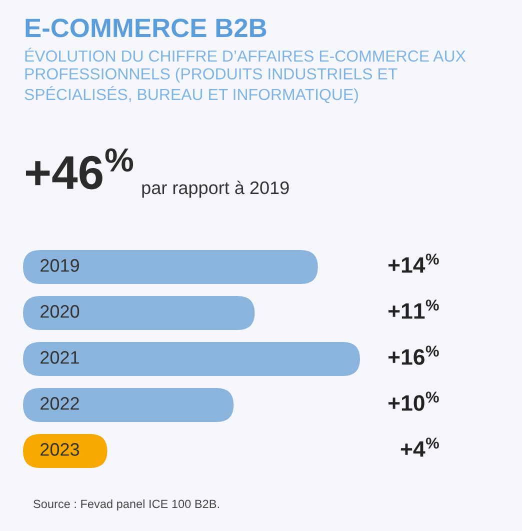  Describe the element at coordinates (413, 355) in the screenshot. I see `data-label: +16$^{%}$` at that location.